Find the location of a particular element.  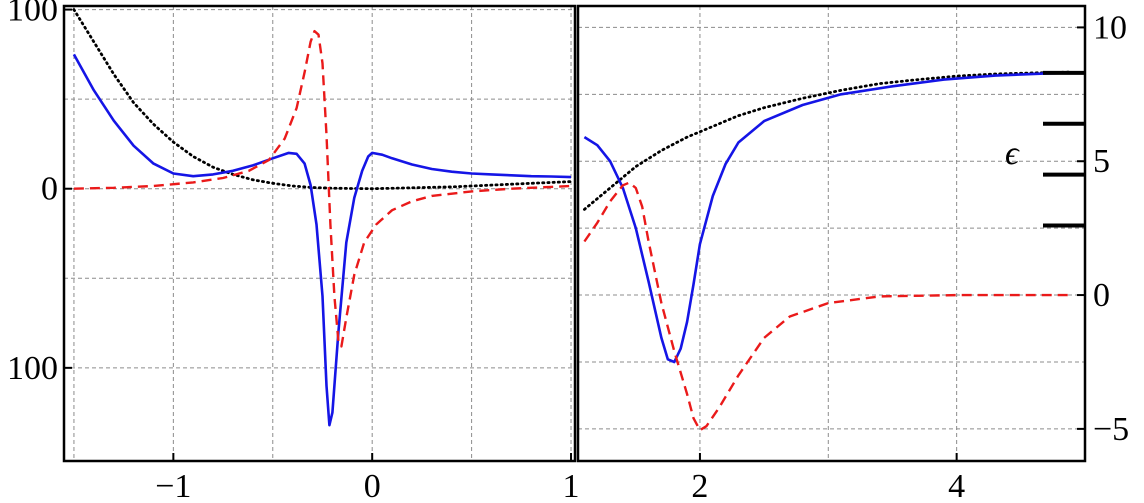

right-series-black-dotted is located at coordinates (828, 140).